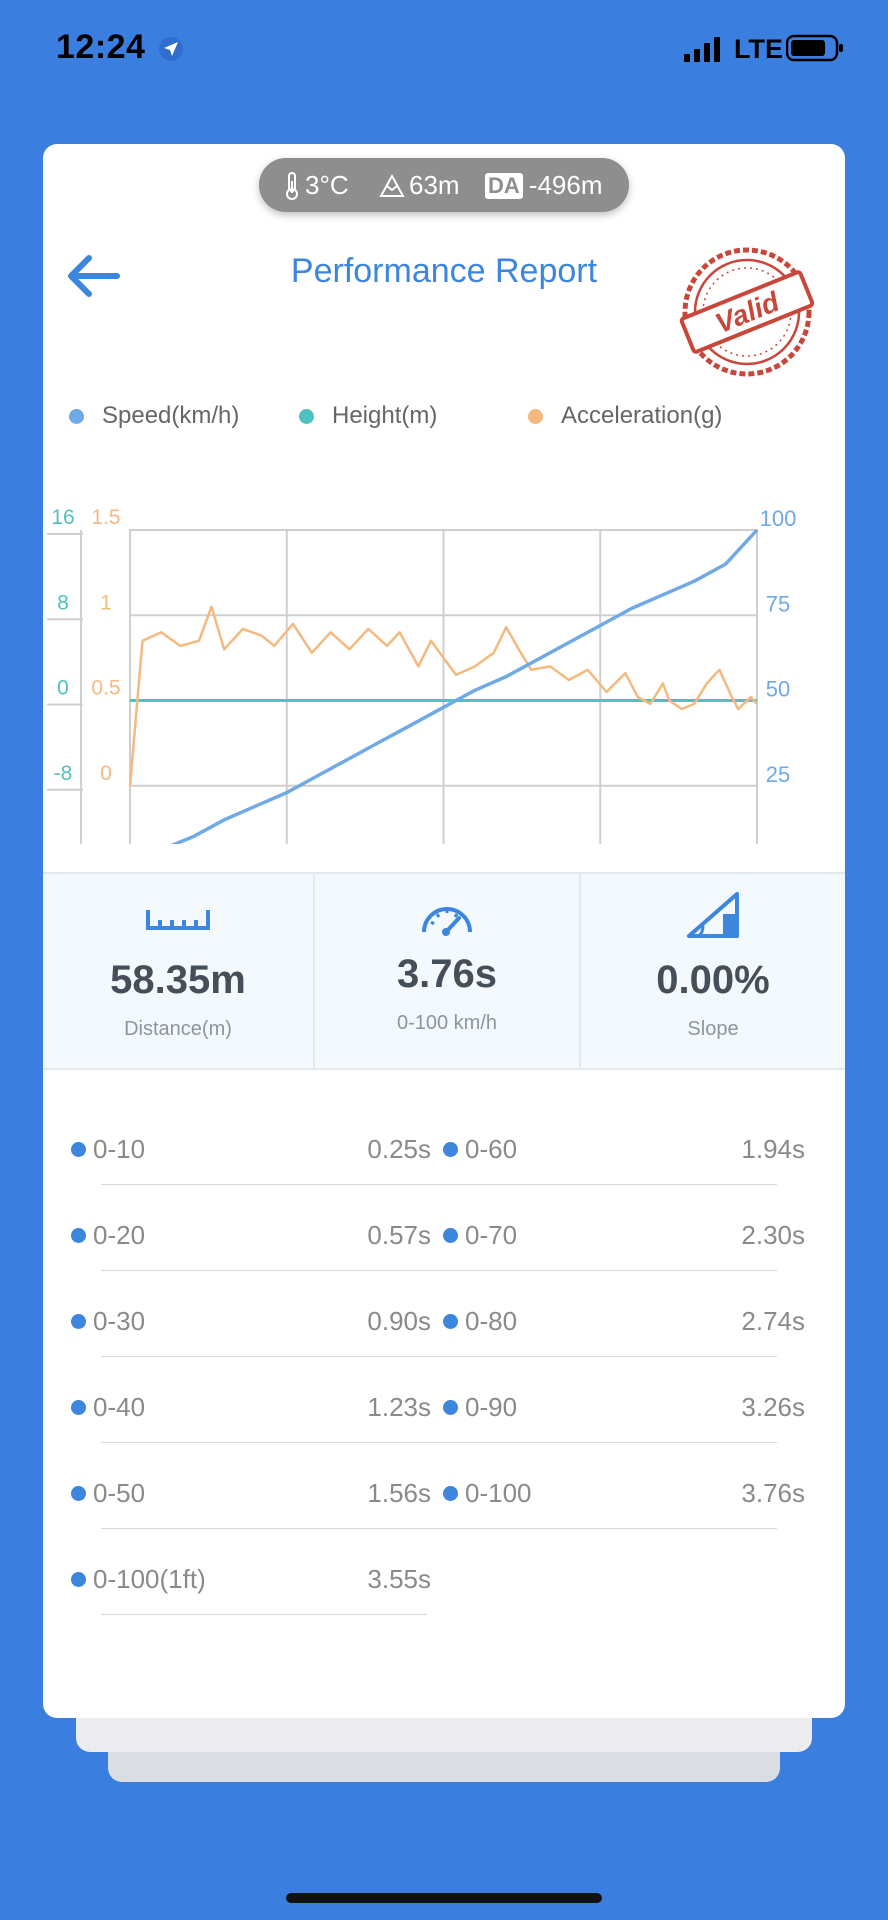  I want to click on legend-acceleration-dot, so click(535, 416).